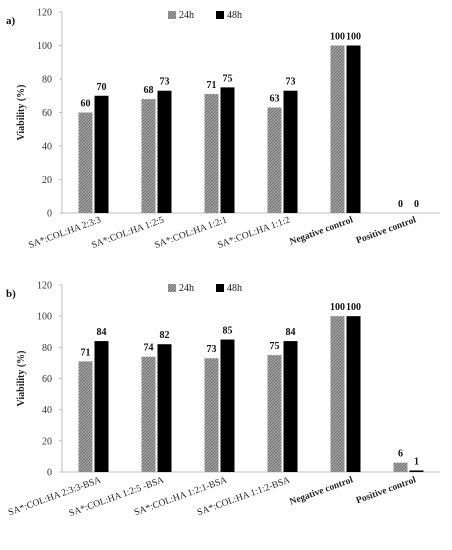 This screenshot has height=550, width=452. I want to click on data-label: 82, so click(165, 335).